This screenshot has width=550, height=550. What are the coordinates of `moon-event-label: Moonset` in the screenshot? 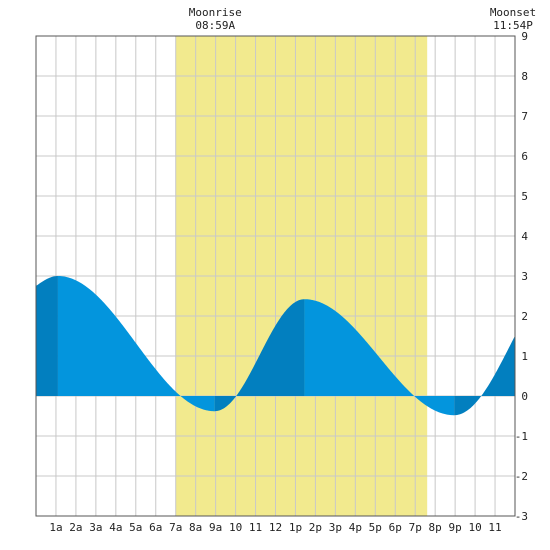 It's located at (513, 12).